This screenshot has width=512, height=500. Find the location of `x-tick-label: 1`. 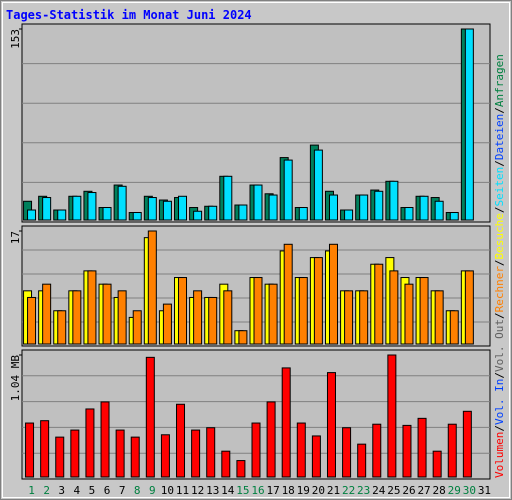

x-tick-label: 1 is located at coordinates (31, 490).